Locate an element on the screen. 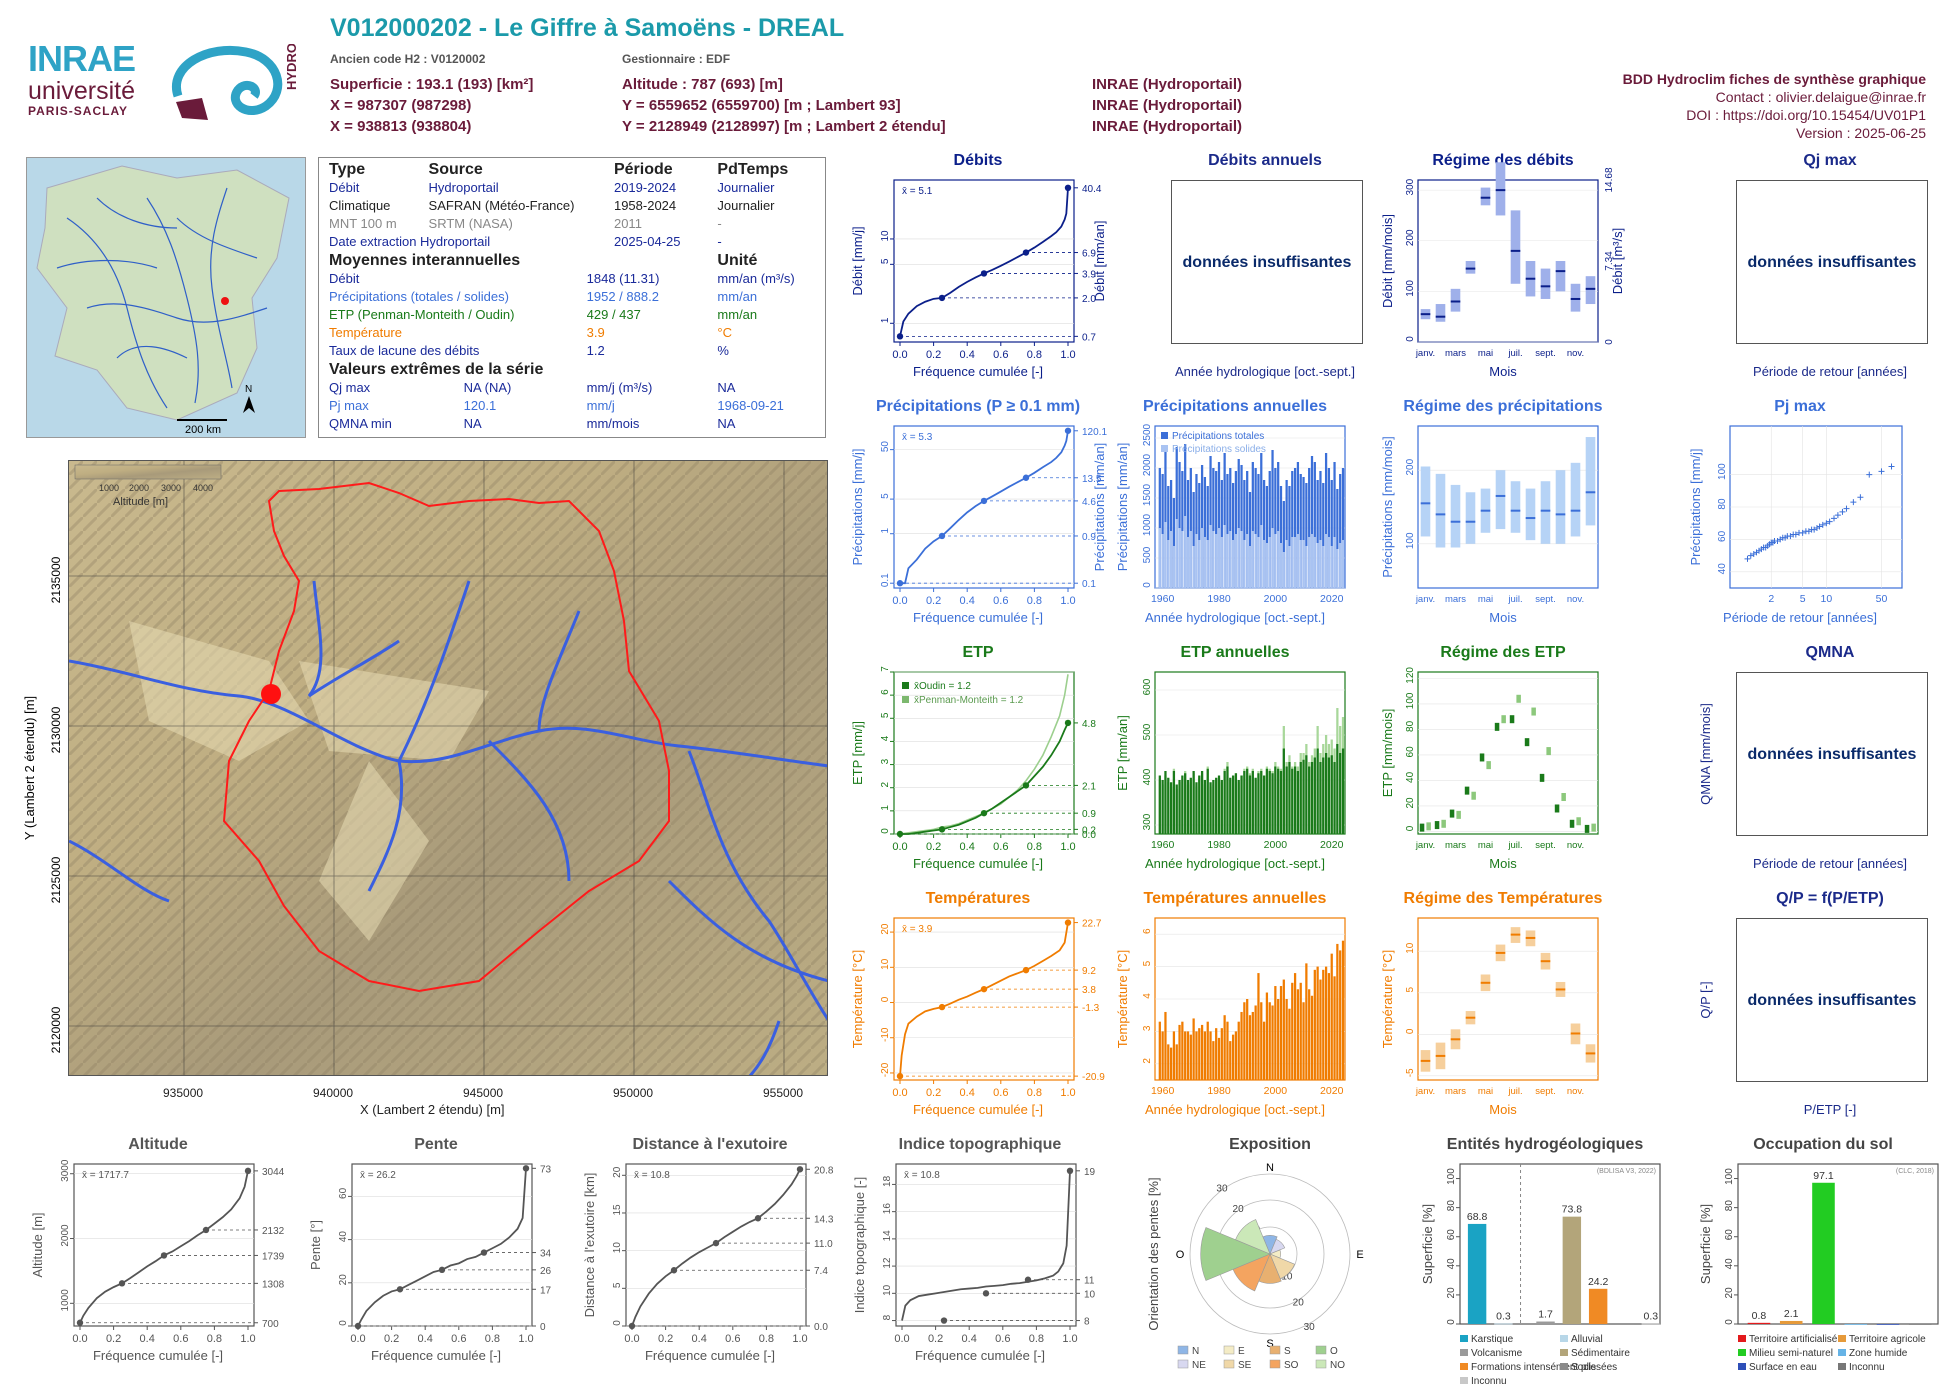  right-tick-label: 2132 is located at coordinates (273, 1231).